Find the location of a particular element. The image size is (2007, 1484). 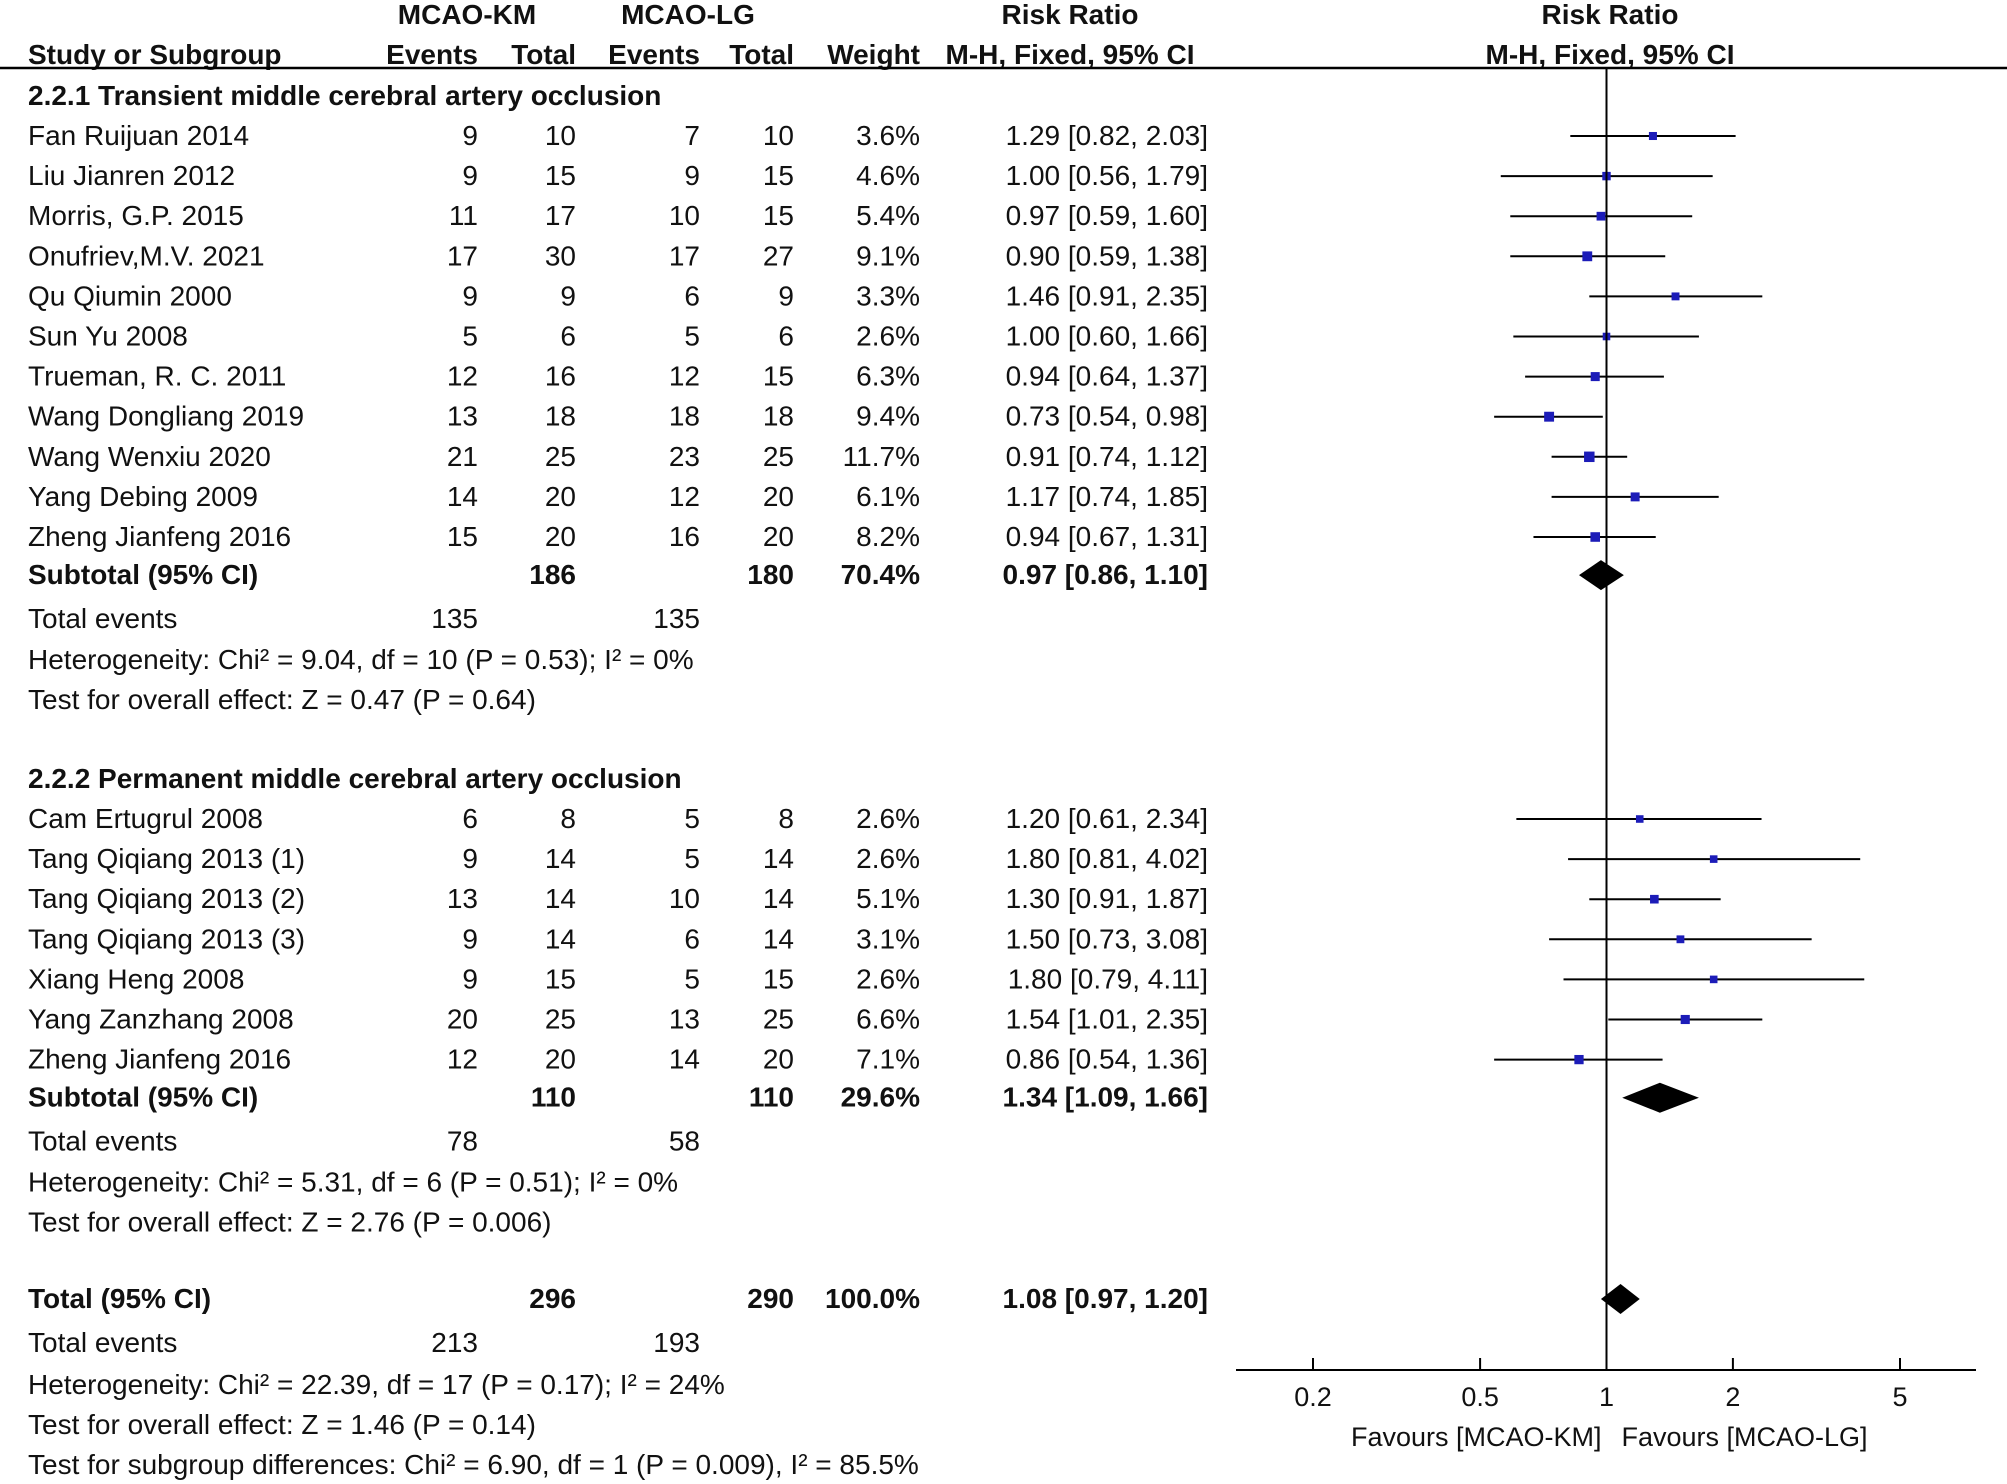

total2: 14 is located at coordinates (778, 858).